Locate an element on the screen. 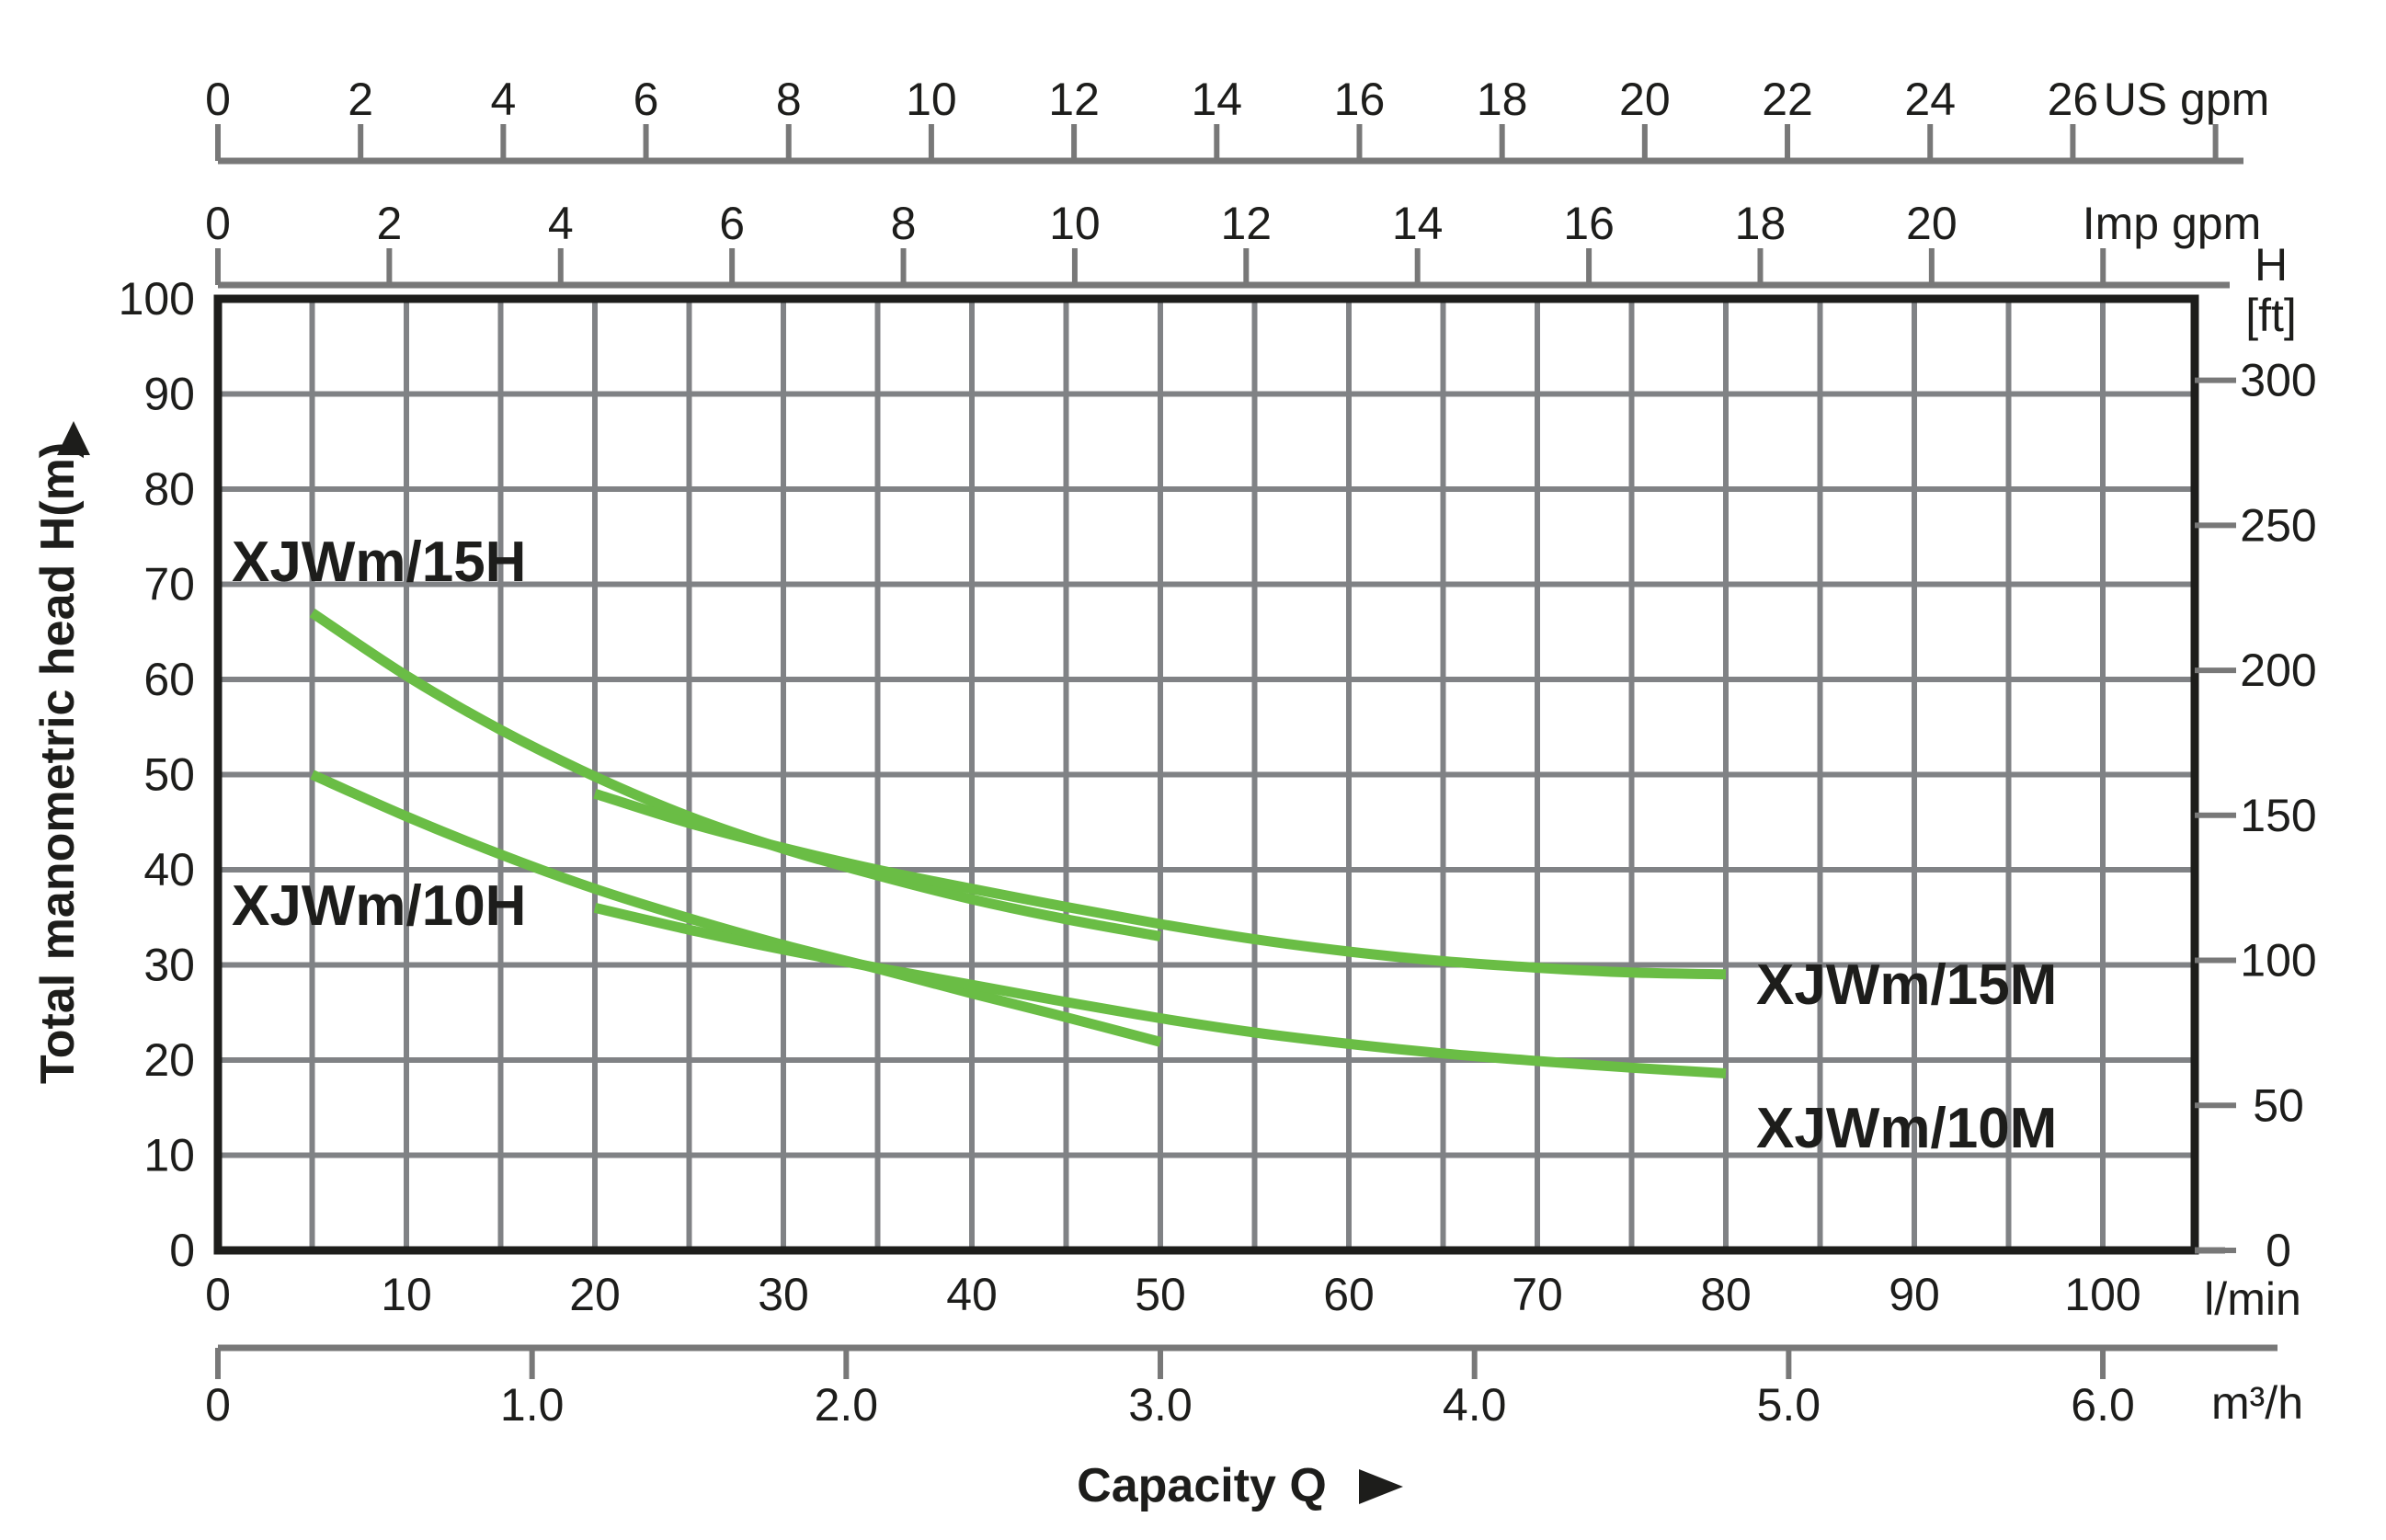  us-gpm-tick-label: 4 is located at coordinates (503, 99).